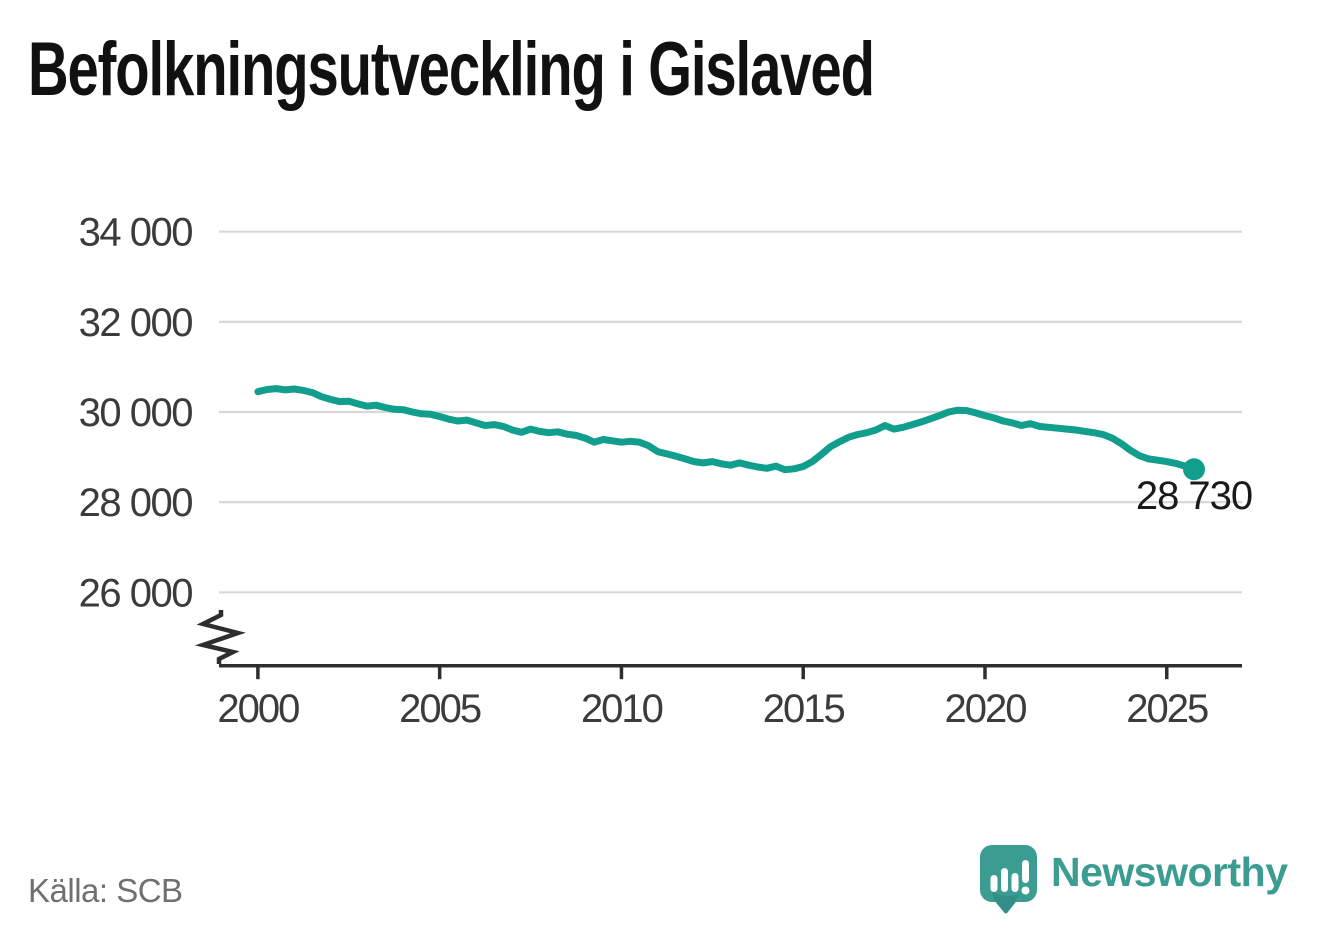 This screenshot has height=939, width=1322. Describe the element at coordinates (1169, 872) in the screenshot. I see `brand-wordmark: Newsworthy` at that location.